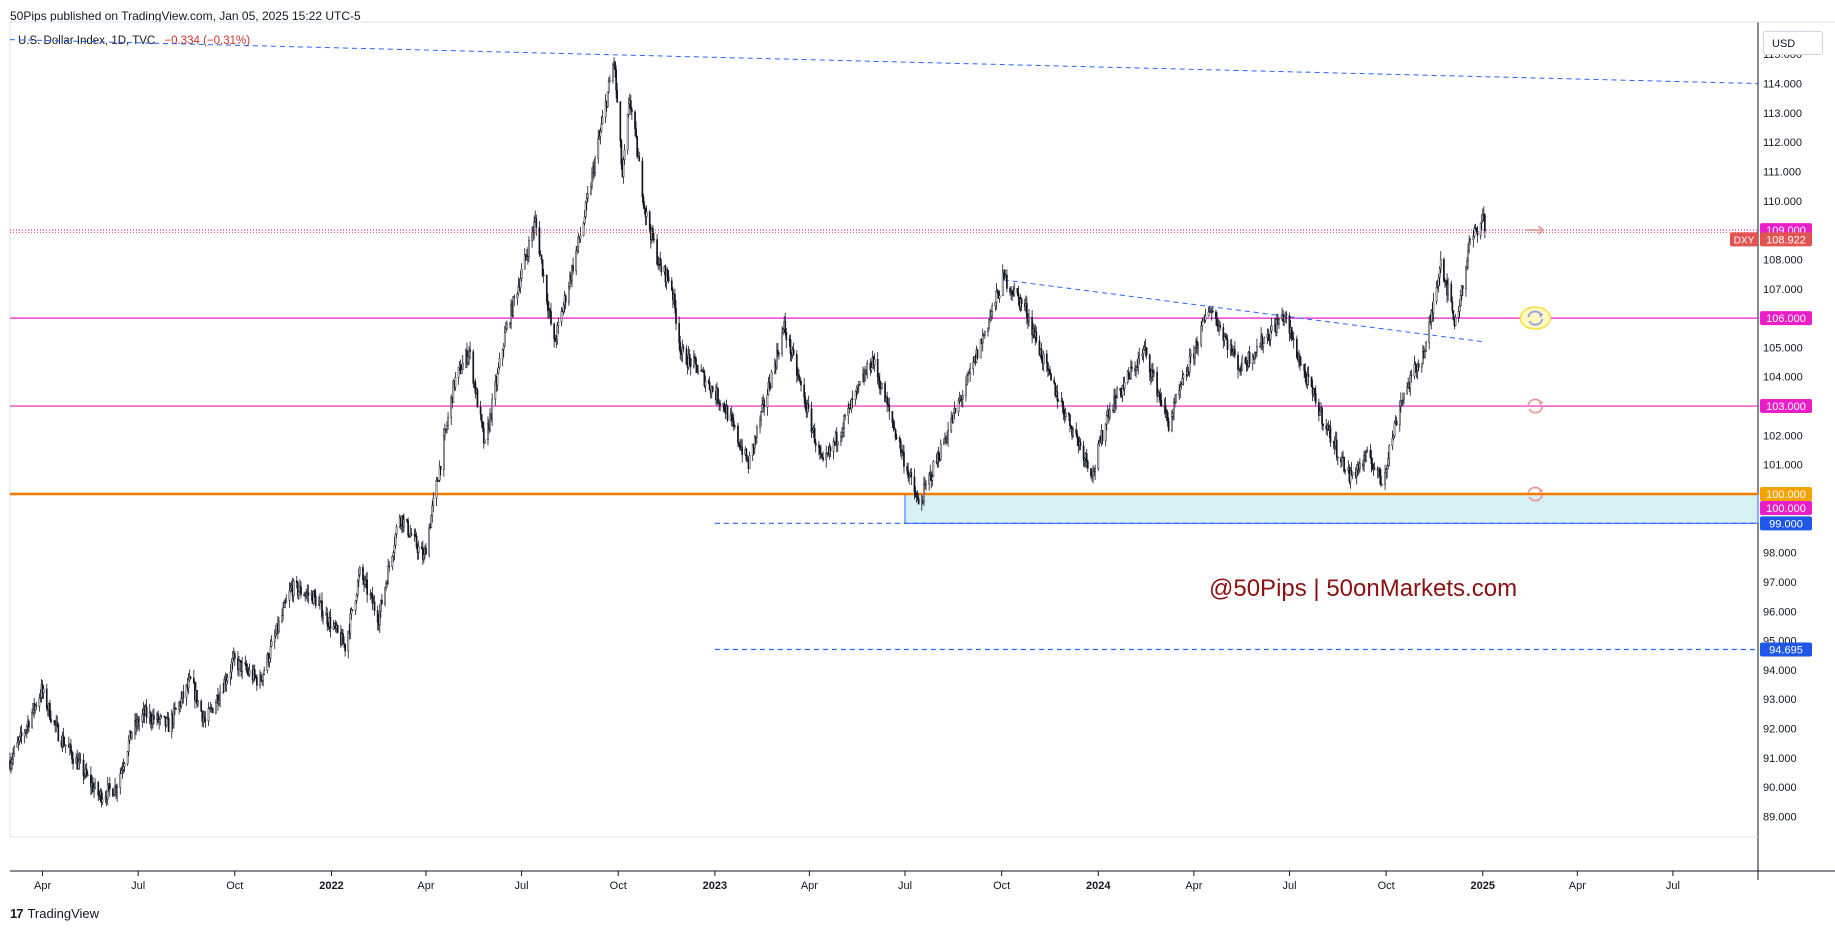  Describe the element at coordinates (1783, 378) in the screenshot. I see `price-tick-label: 104.000` at that location.